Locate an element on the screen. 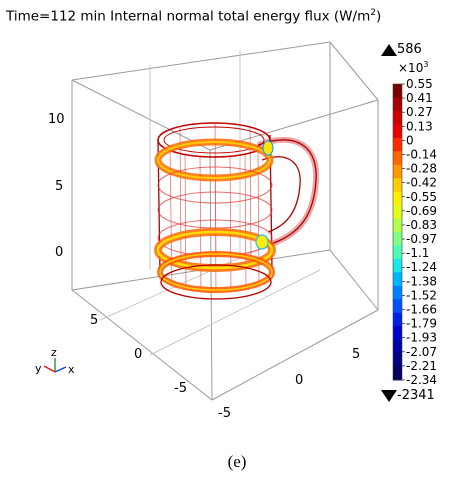 This screenshot has height=480, width=474. colorbar-min-label: -2341 is located at coordinates (416, 395).